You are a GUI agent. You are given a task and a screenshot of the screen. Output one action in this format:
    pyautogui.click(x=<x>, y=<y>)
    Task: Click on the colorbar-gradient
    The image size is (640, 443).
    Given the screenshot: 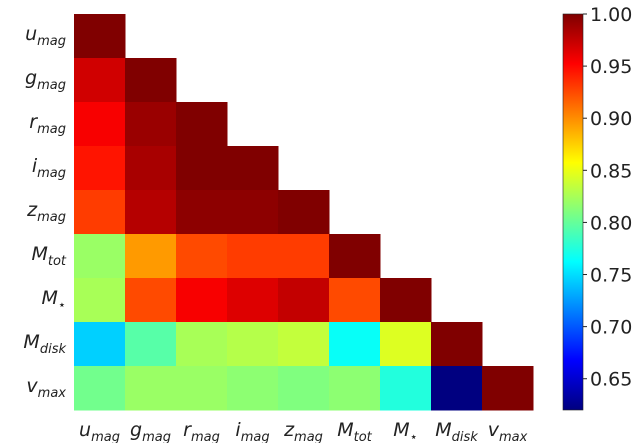 What is the action you would take?
    pyautogui.click(x=573, y=212)
    